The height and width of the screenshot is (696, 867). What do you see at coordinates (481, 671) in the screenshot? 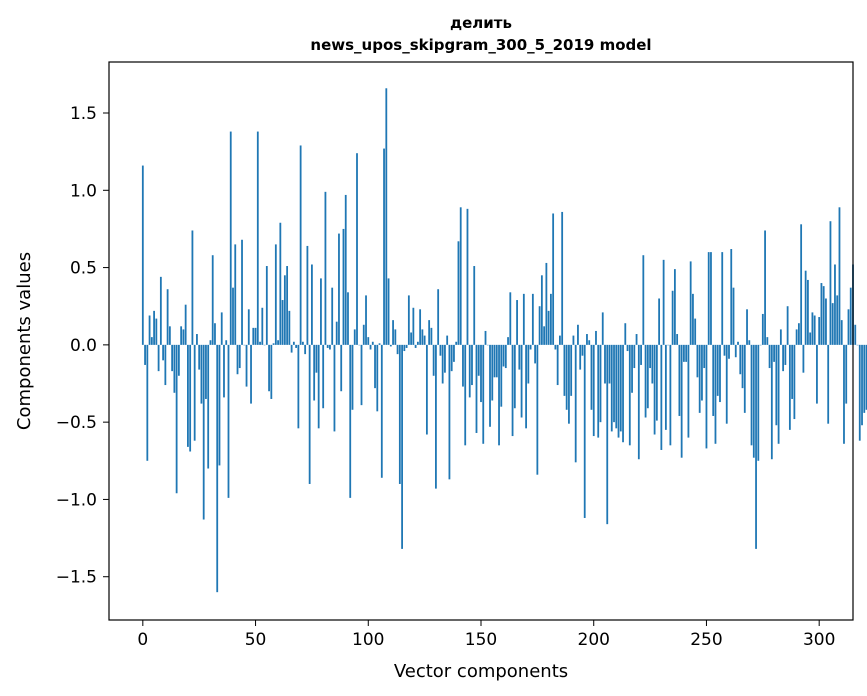
I see `x-axis-label: Vector components` at bounding box center [481, 671].